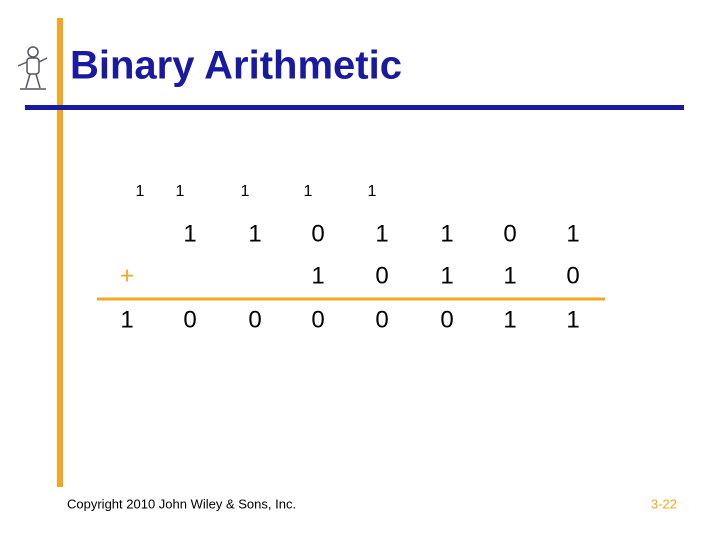  Describe the element at coordinates (32, 68) in the screenshot. I see `logo-figure` at that location.